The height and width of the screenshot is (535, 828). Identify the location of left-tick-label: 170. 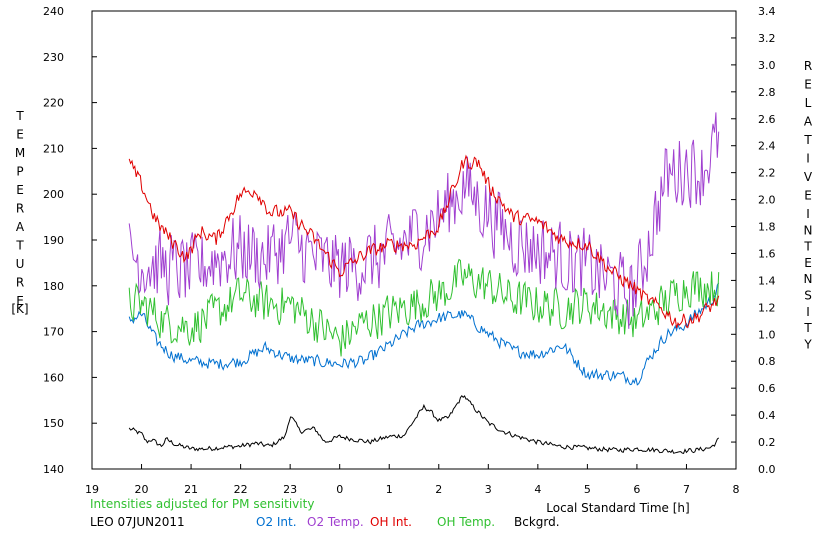
(53, 332).